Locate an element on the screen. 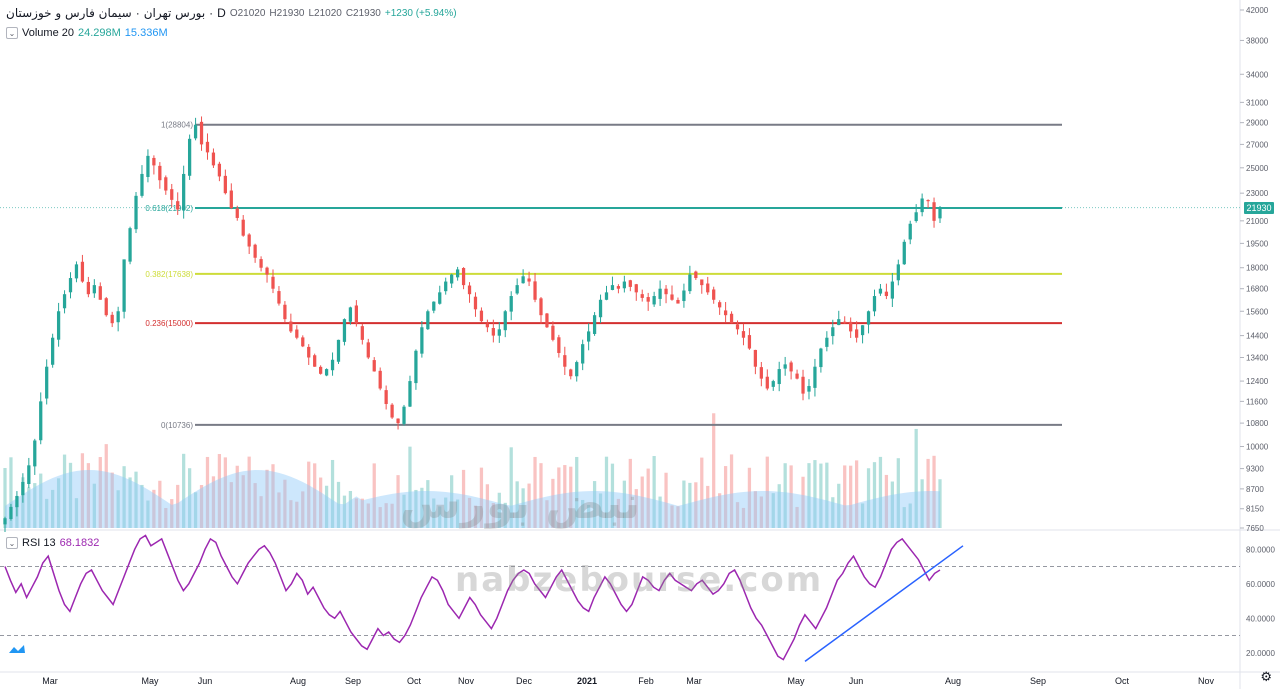 Image resolution: width=1280 pixels, height=689 pixels. symbol-name: سیمان فارس و خوزستان is located at coordinates (69, 13).